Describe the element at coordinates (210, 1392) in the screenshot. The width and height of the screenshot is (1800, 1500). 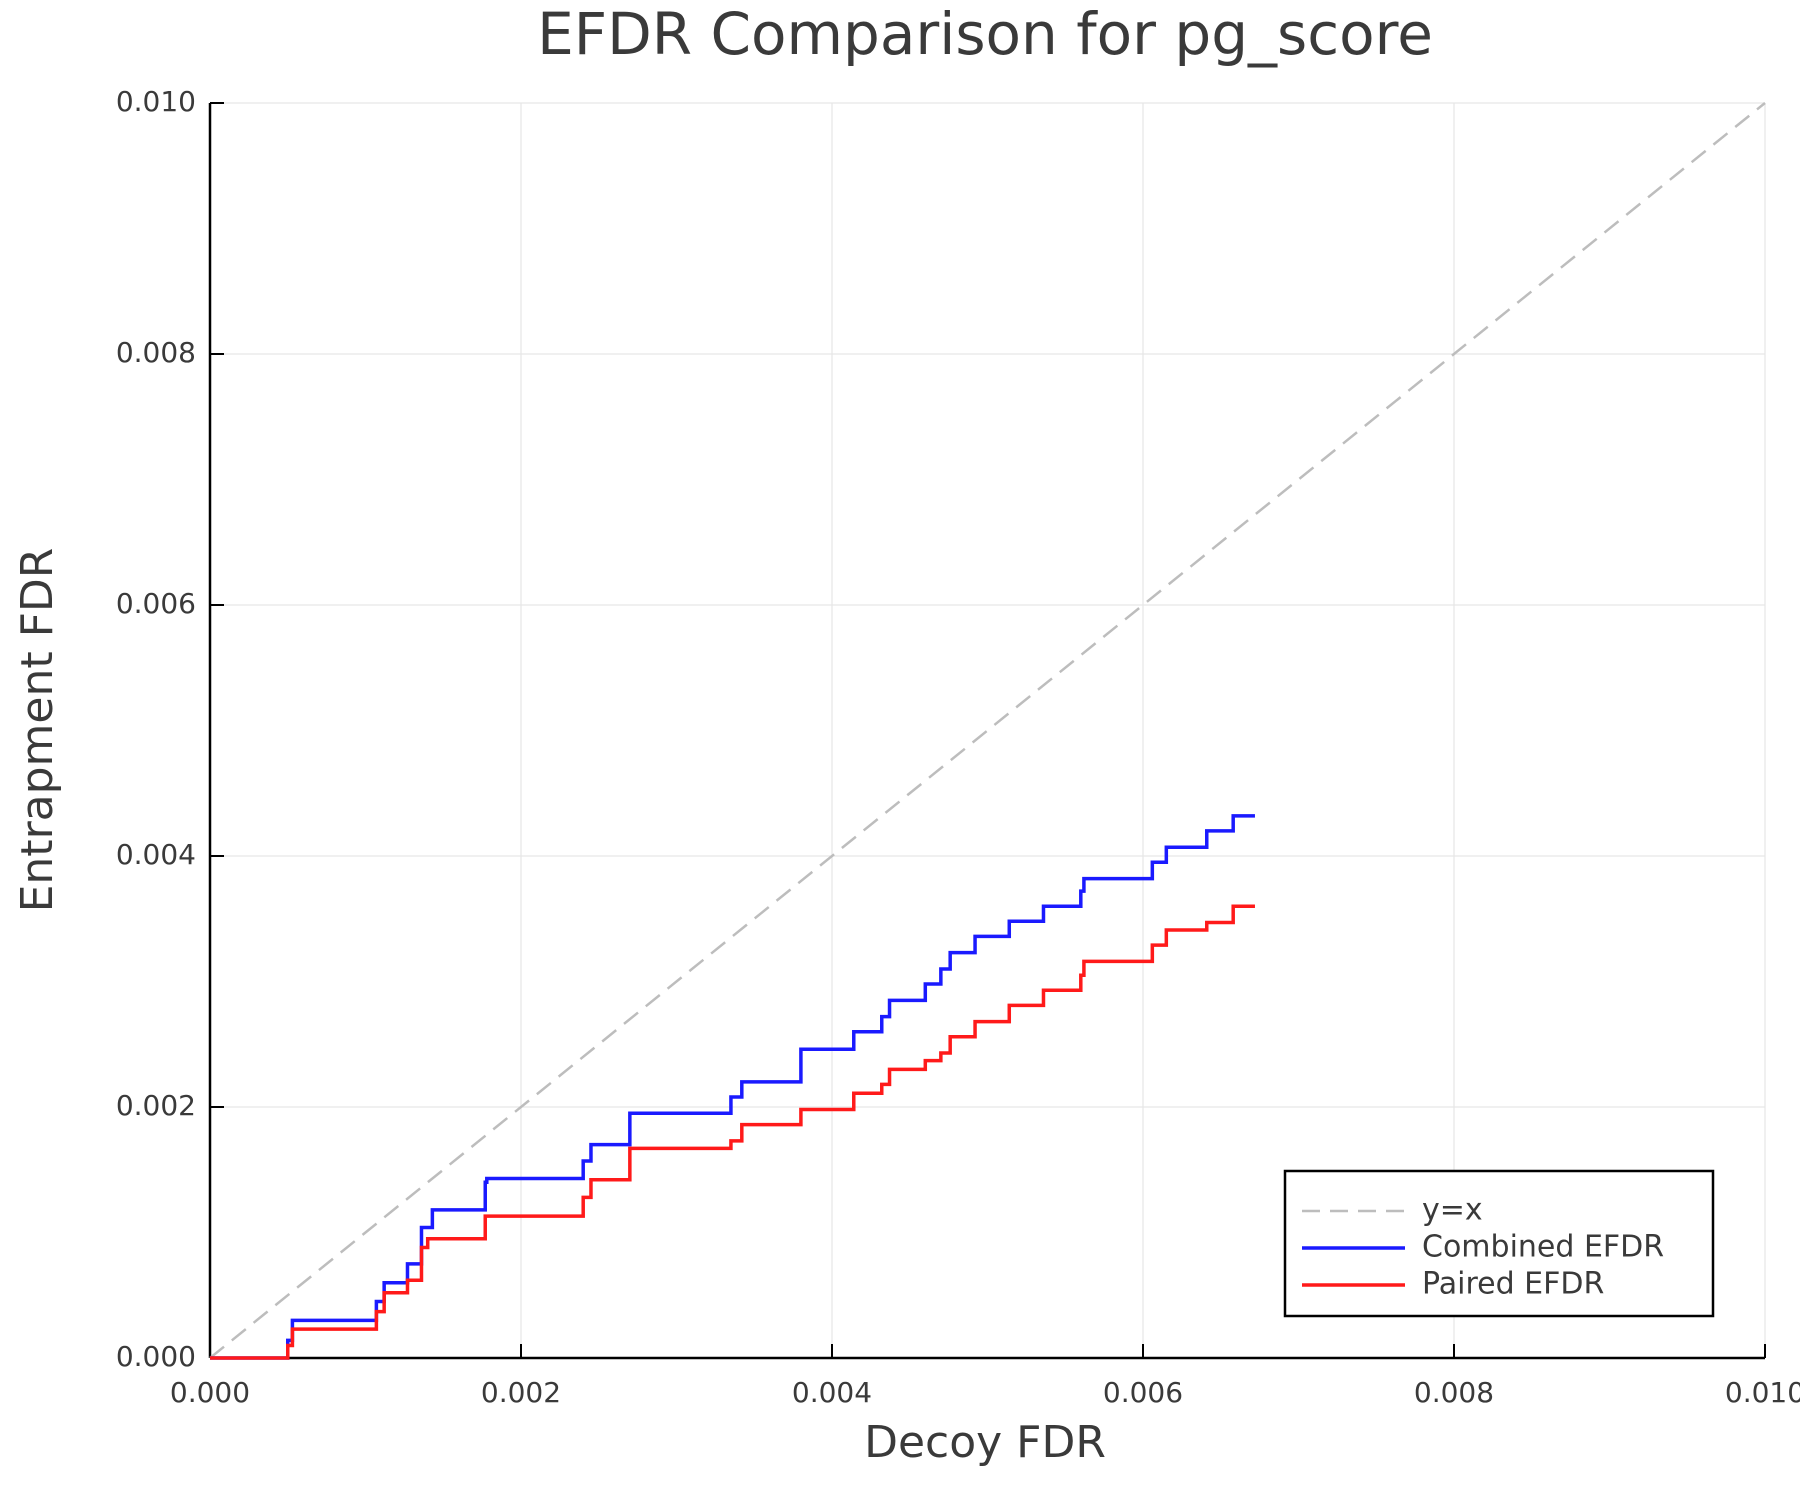
I see `x-tick-label: 0.000` at that location.